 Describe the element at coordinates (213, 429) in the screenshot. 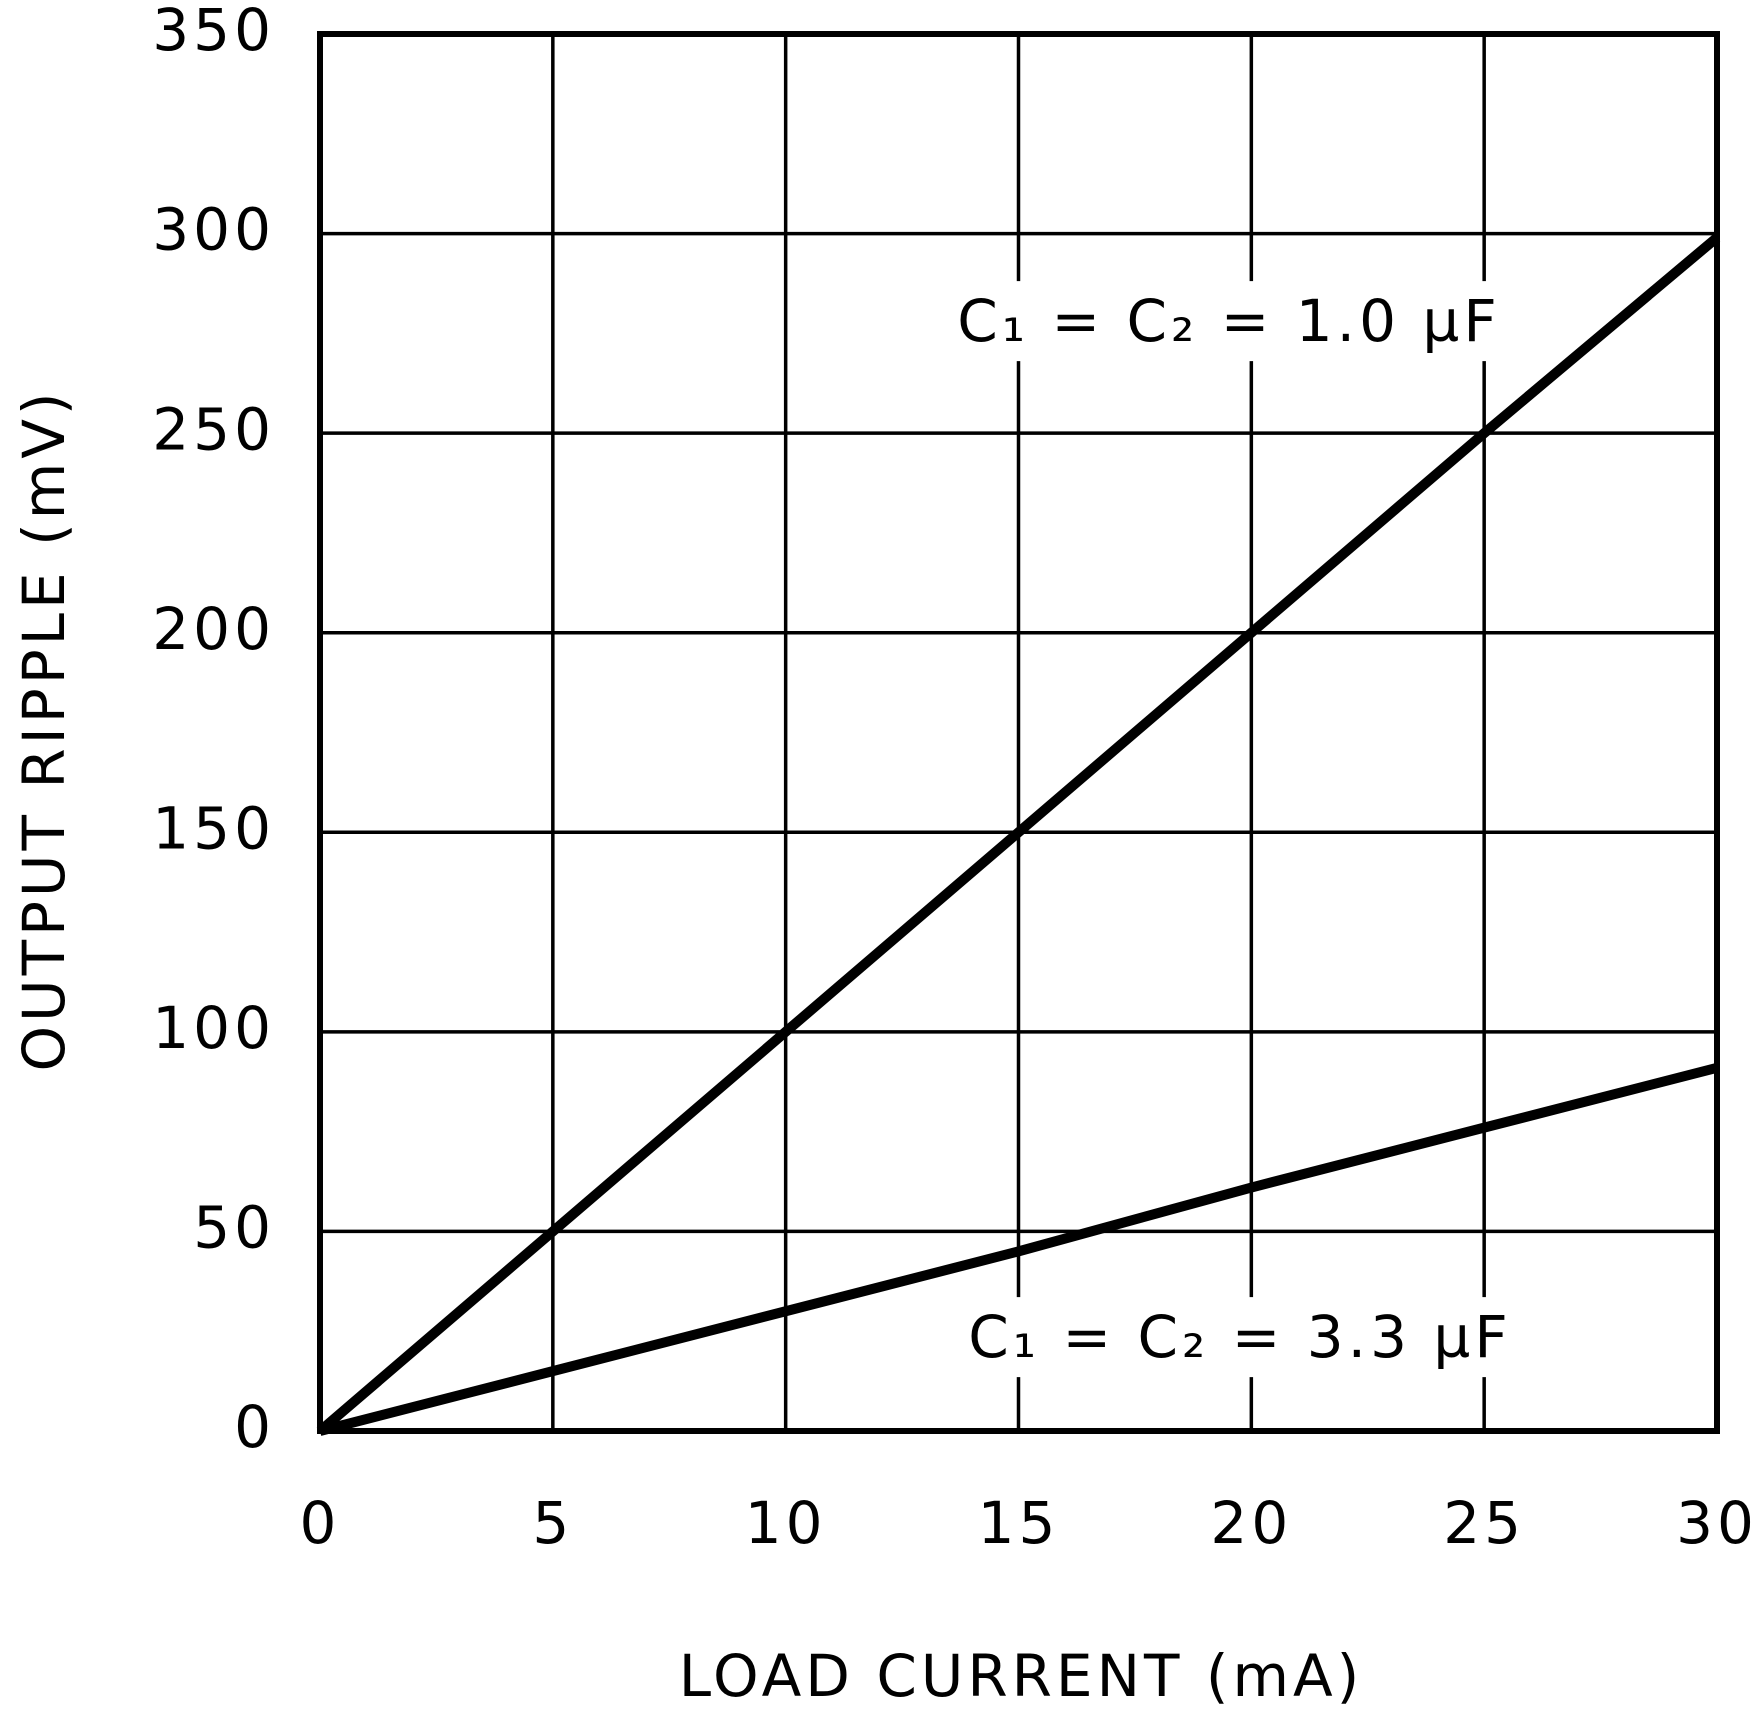

I see `y-tick-label: 250` at that location.